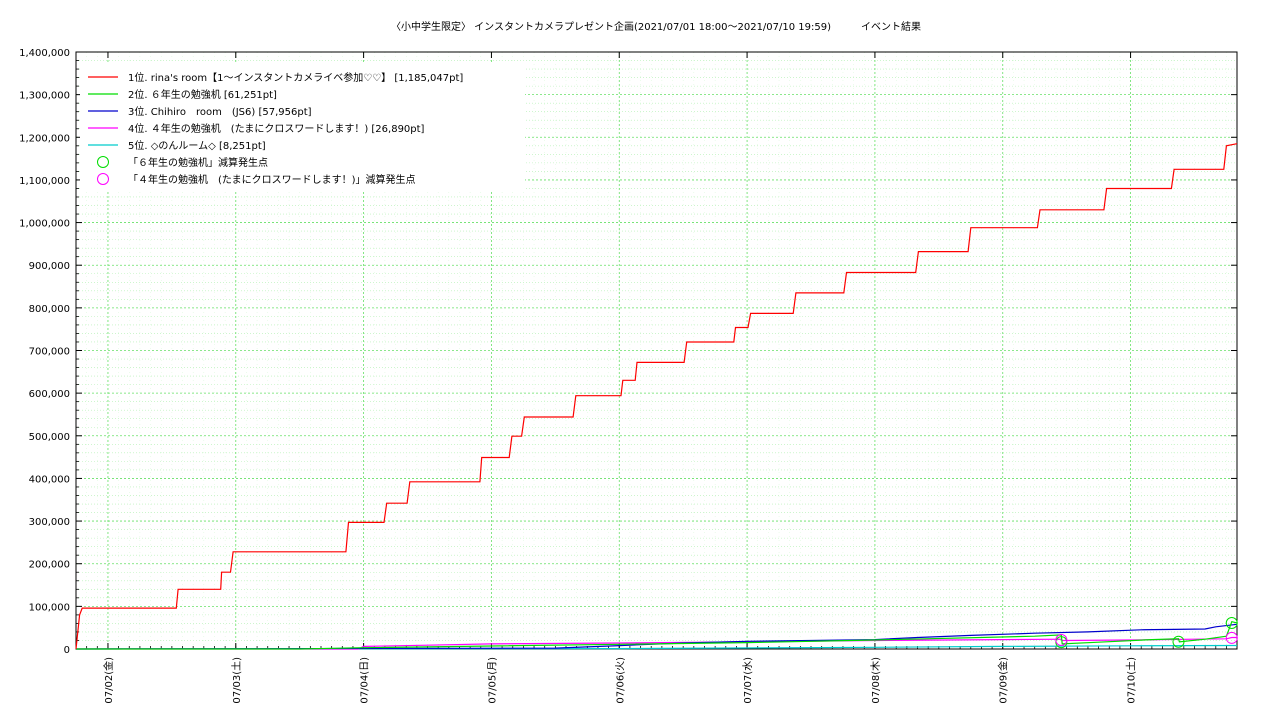 The height and width of the screenshot is (720, 1280). I want to click on y-tick-label: 100,000, so click(49, 607).